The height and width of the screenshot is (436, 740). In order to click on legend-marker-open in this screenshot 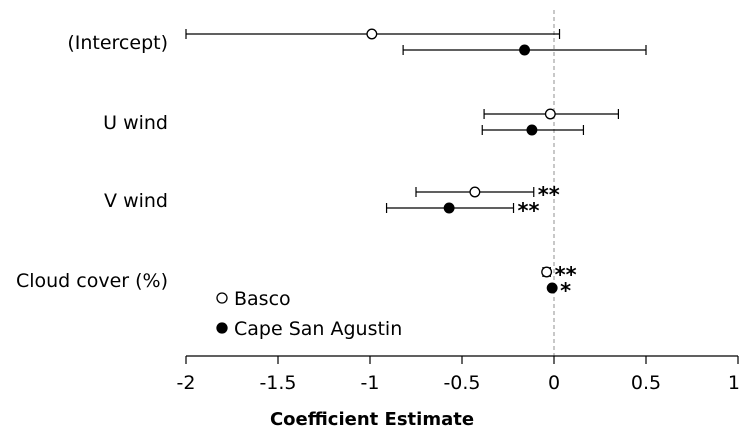, I will do `click(222, 298)`.